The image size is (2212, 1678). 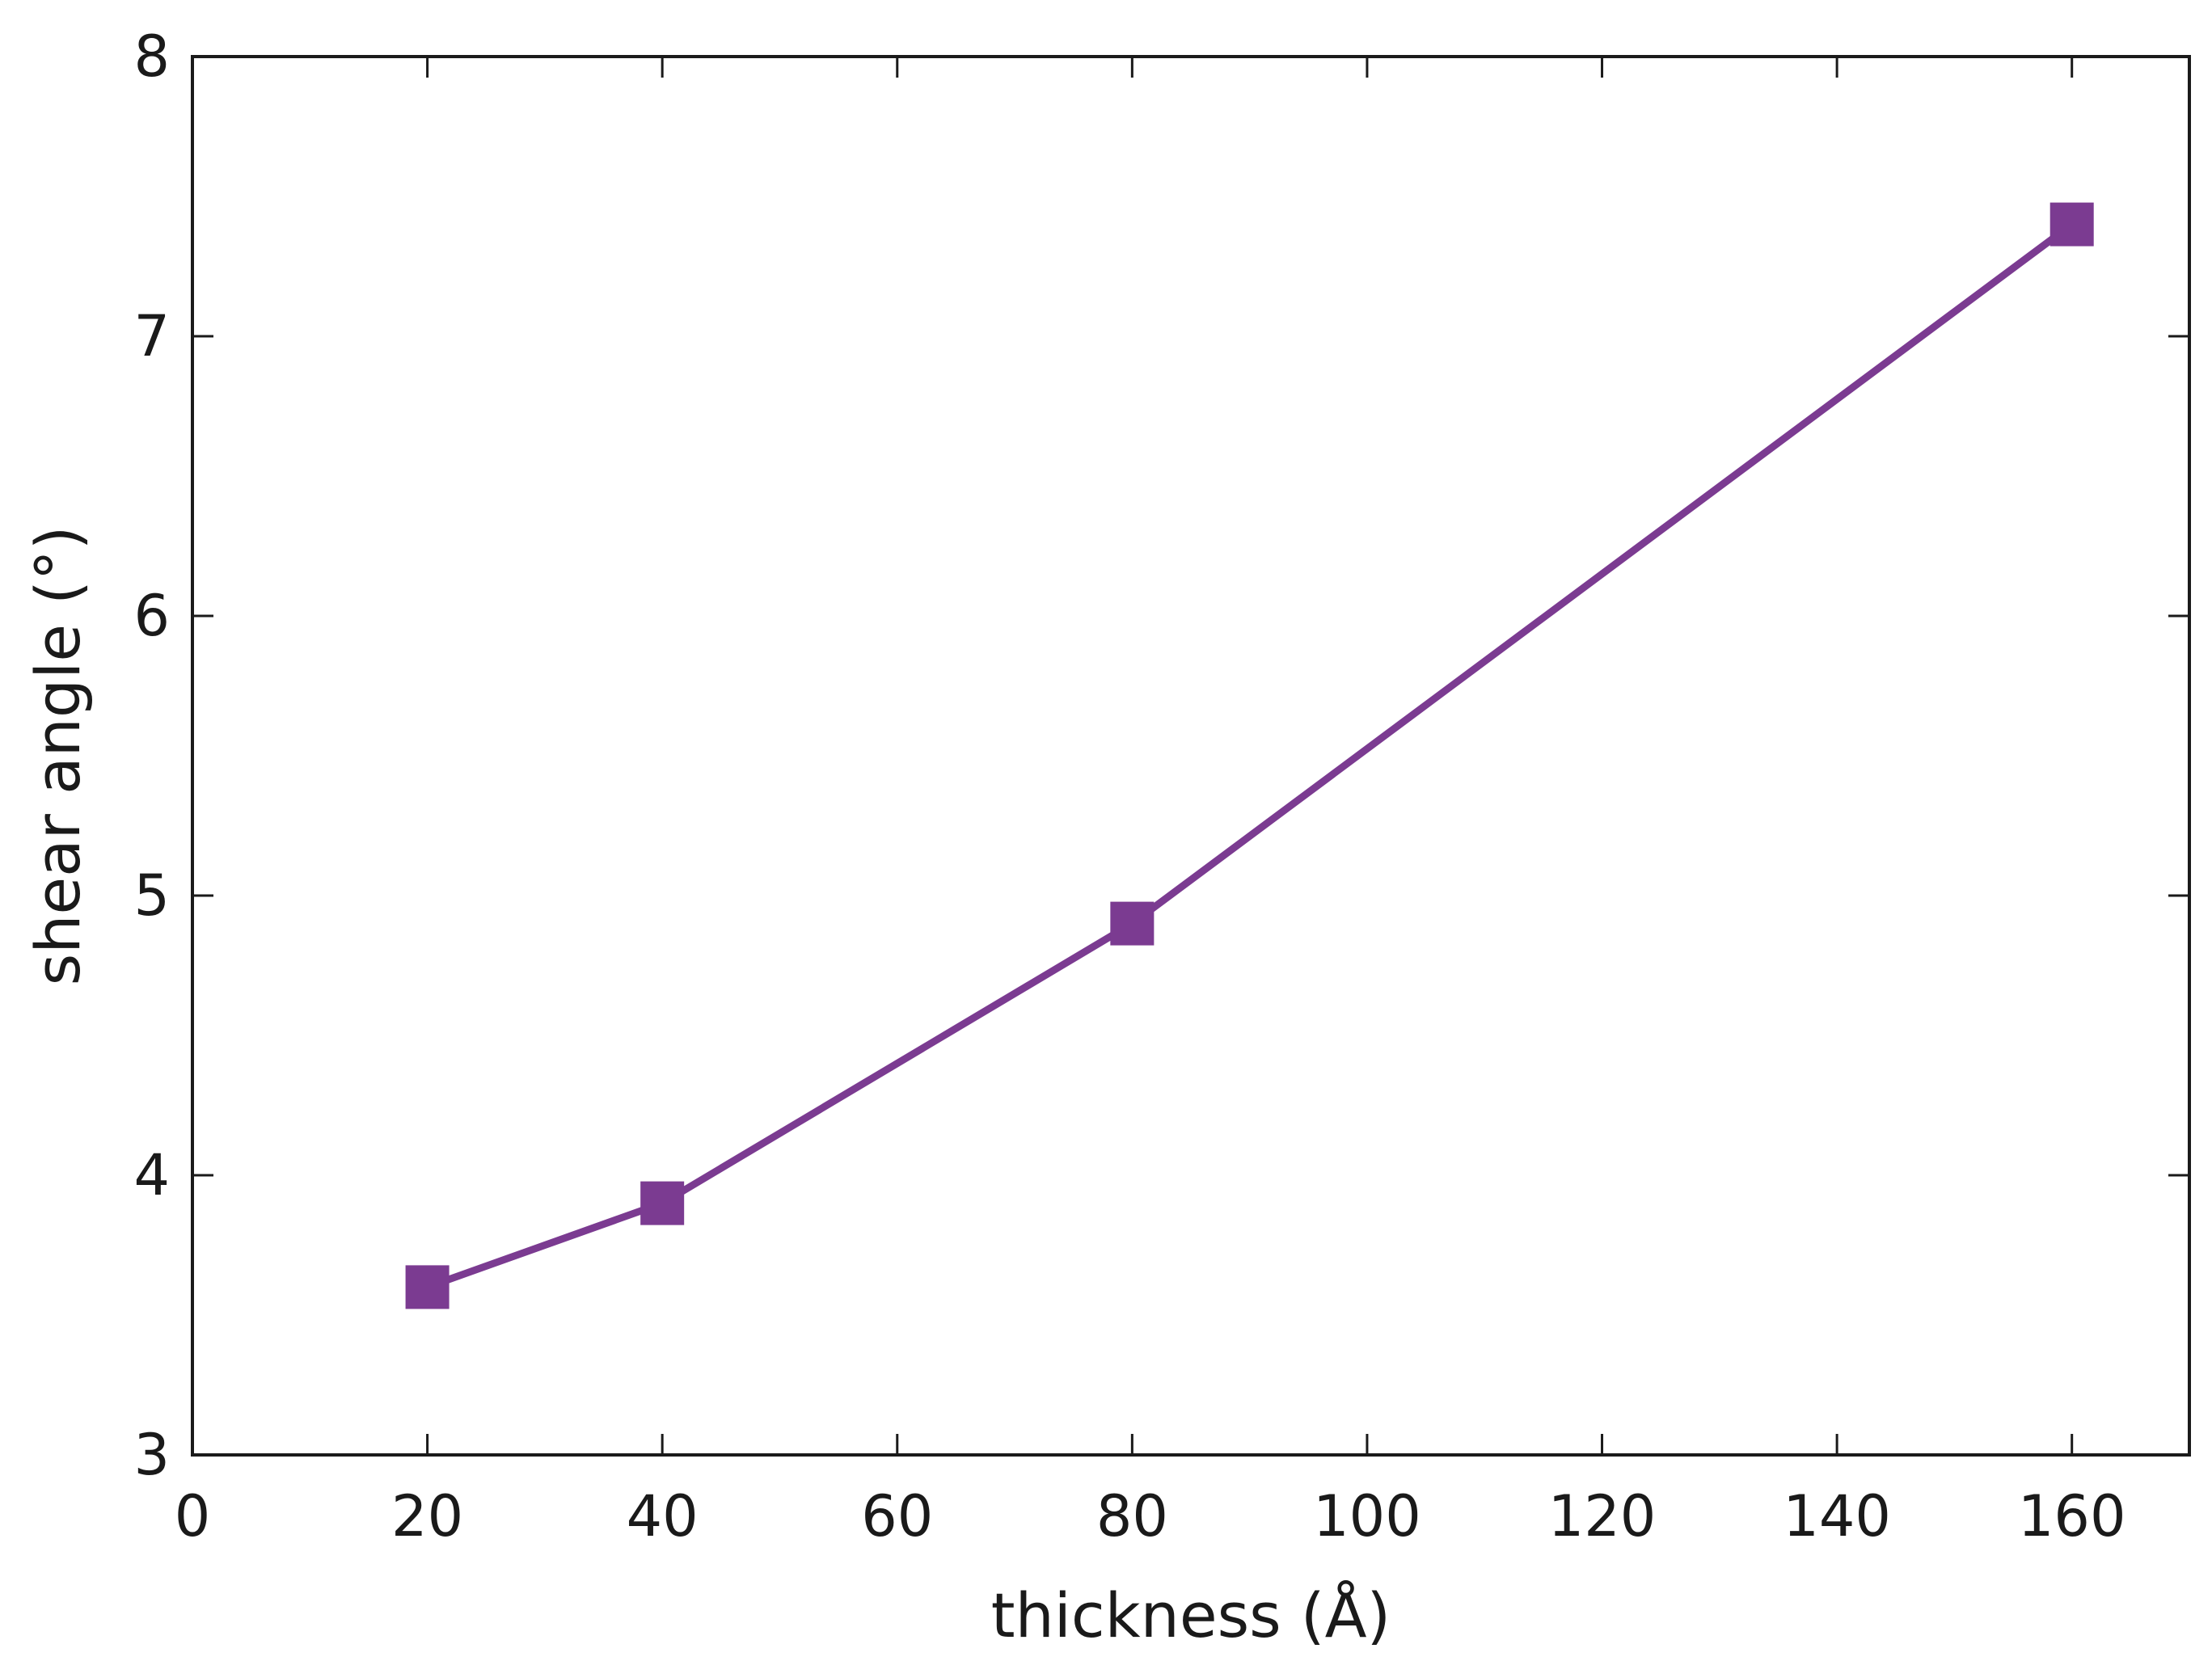 What do you see at coordinates (193, 1516) in the screenshot?
I see `x-tick-label: 0` at bounding box center [193, 1516].